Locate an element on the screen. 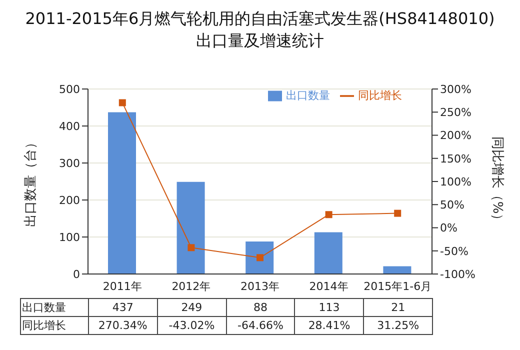  x-tick-label: 2014年 is located at coordinates (328, 286).